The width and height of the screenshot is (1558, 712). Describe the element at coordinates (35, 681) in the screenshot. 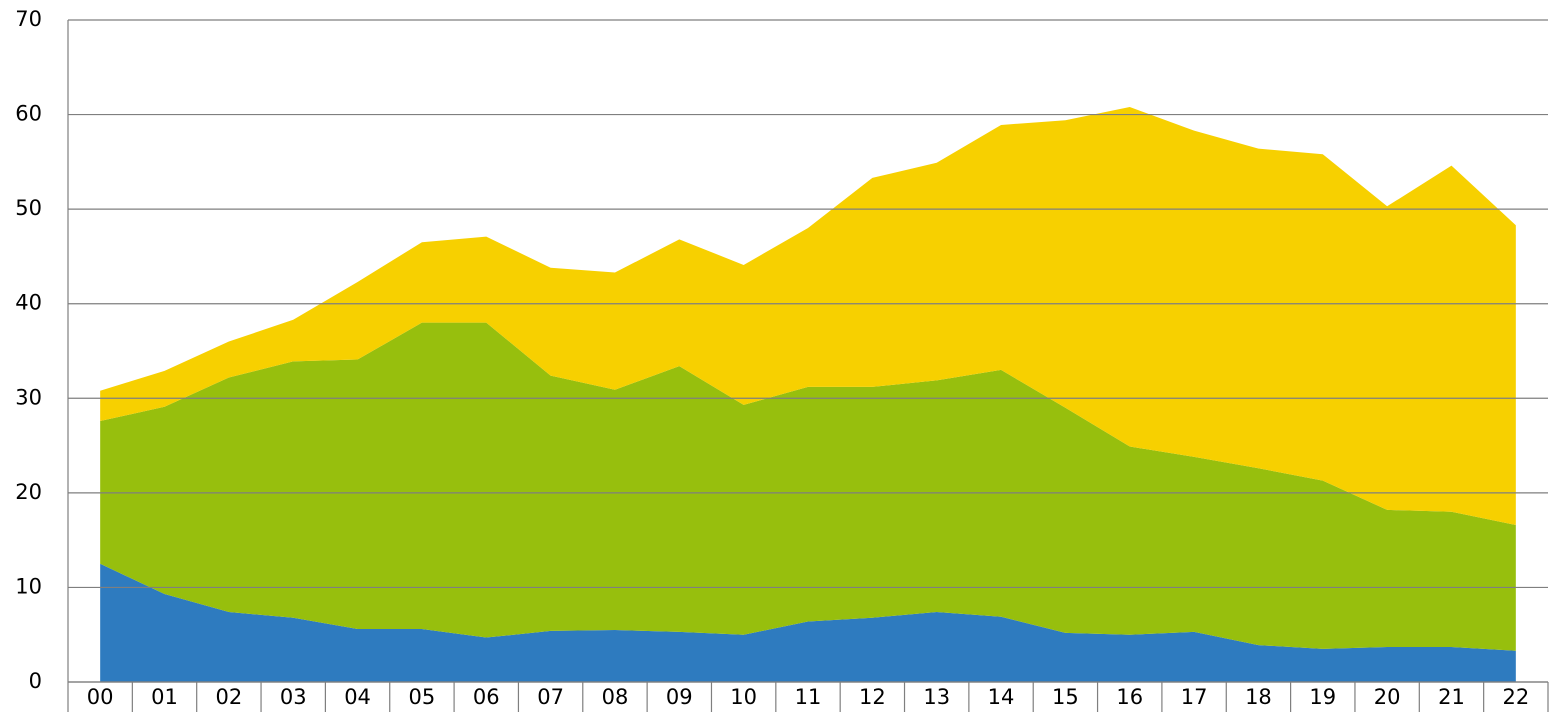

I see `y-tick-label: 0` at that location.